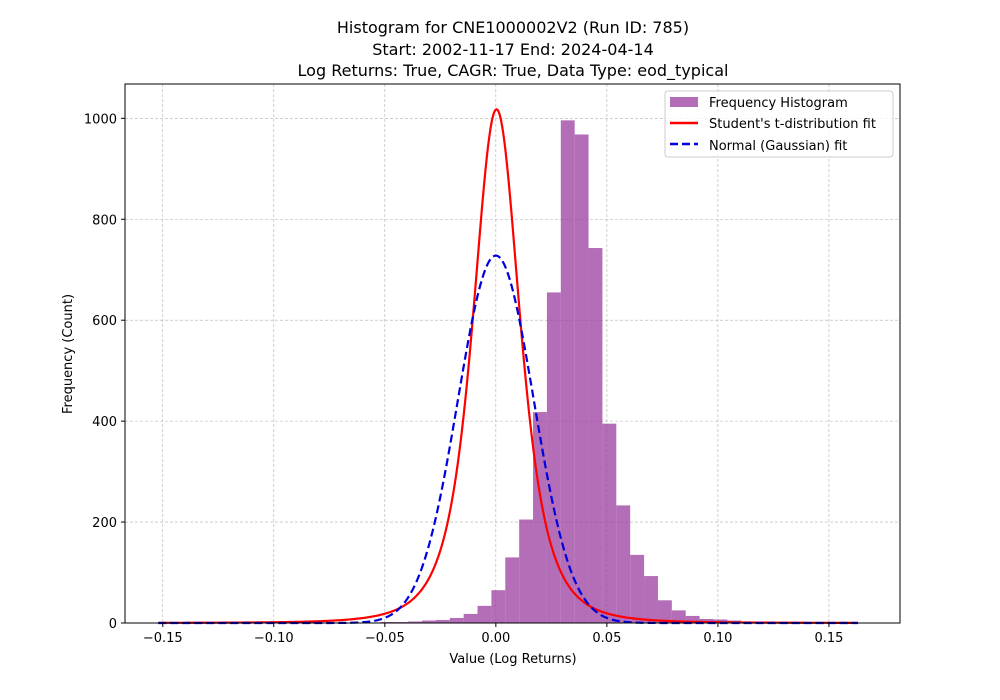  What do you see at coordinates (717, 638) in the screenshot?
I see `x-tick-label: 0.10` at bounding box center [717, 638].